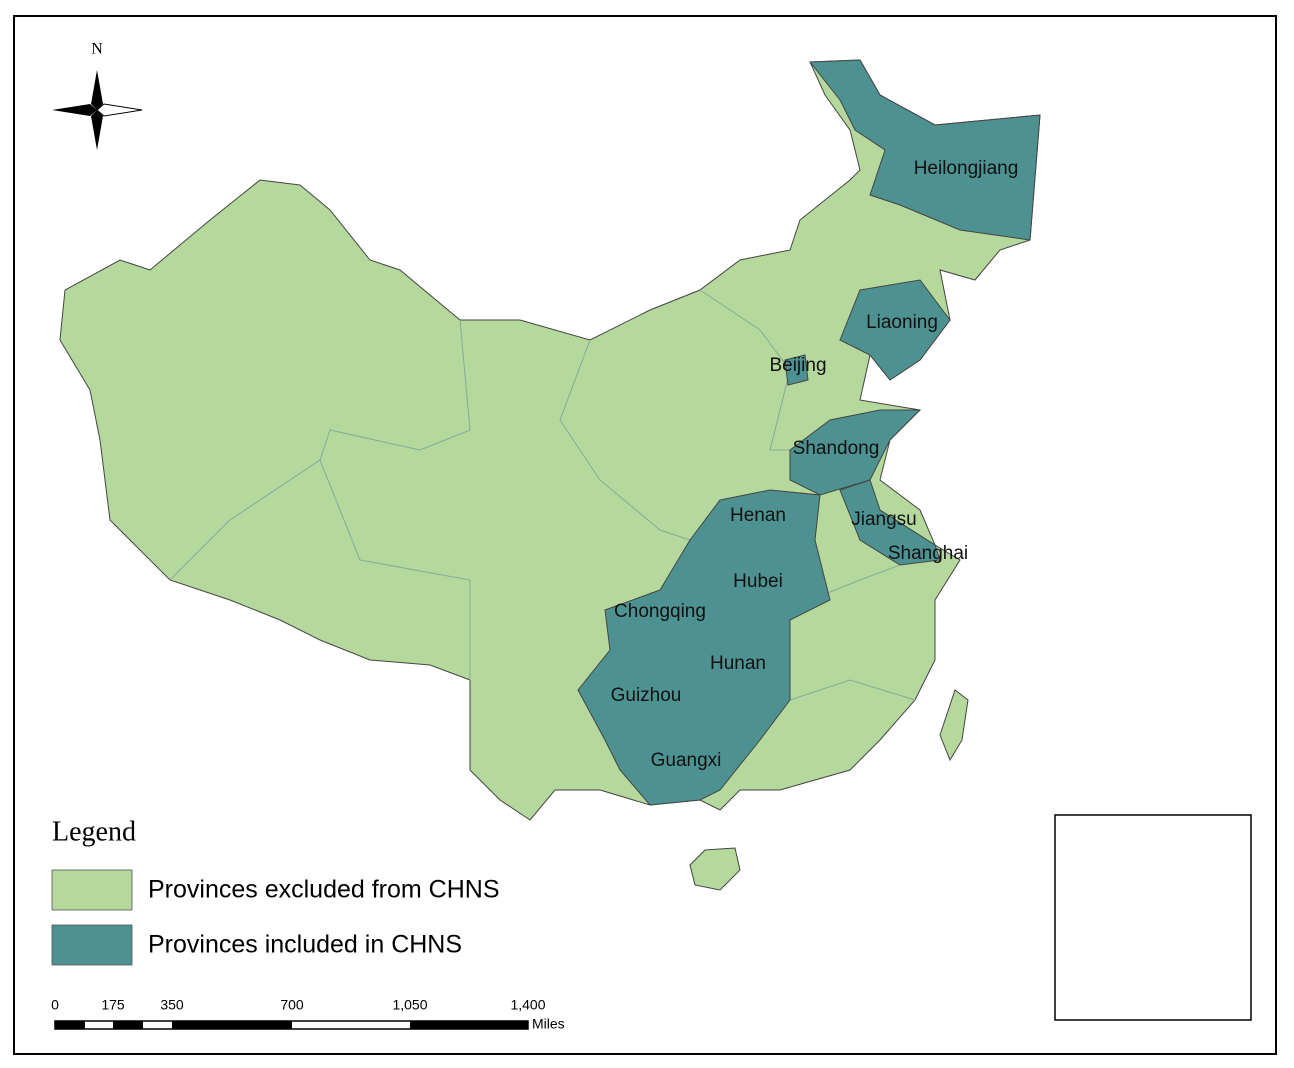 This screenshot has height=1068, width=1294. What do you see at coordinates (292, 1005) in the screenshot?
I see `scale-tick-label: 700` at bounding box center [292, 1005].